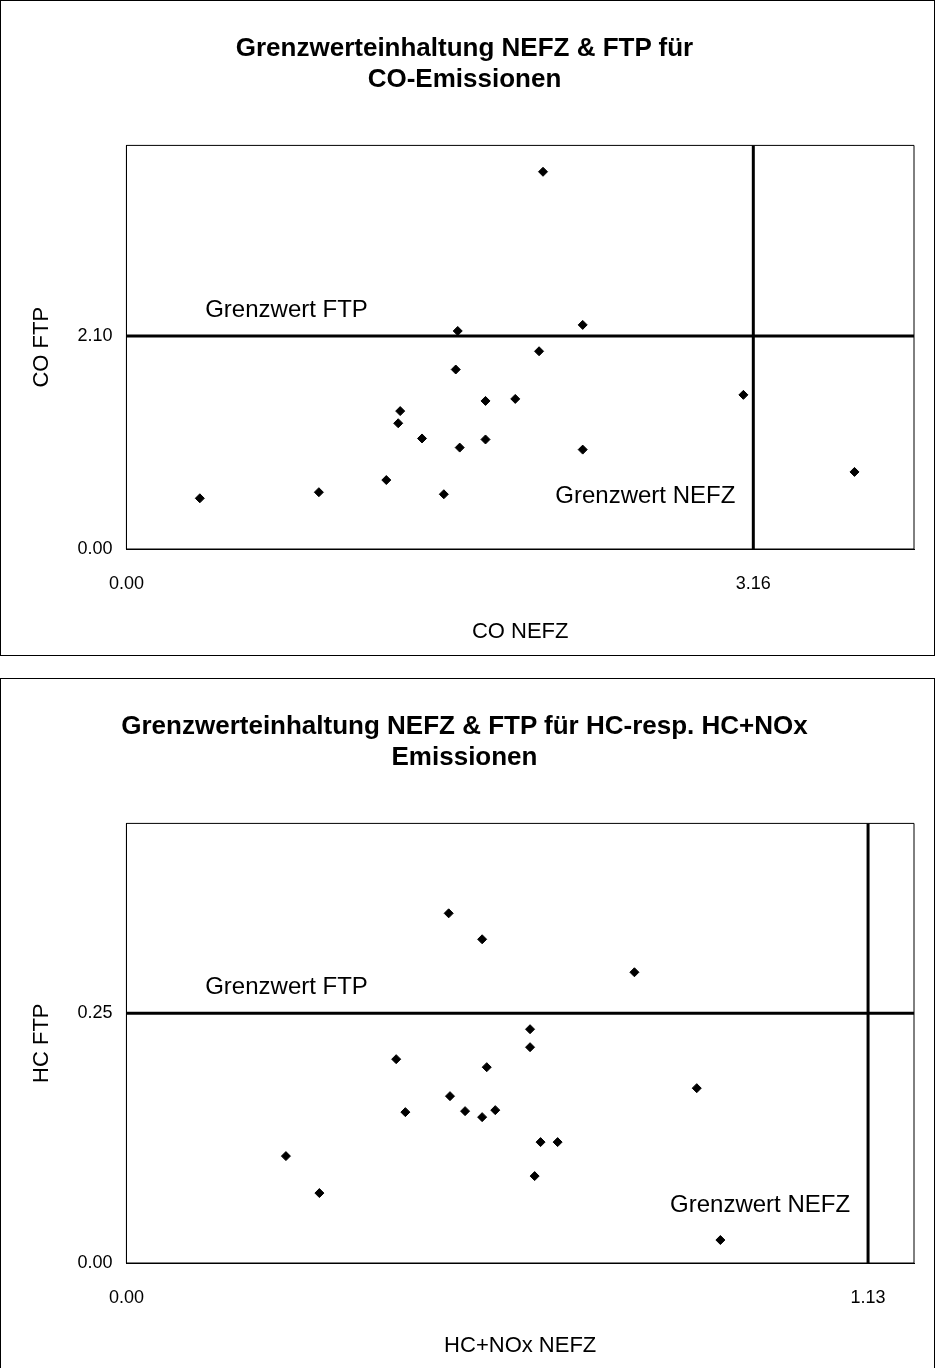  I want to click on y-axis-title: HC FTP, so click(41, 1043).